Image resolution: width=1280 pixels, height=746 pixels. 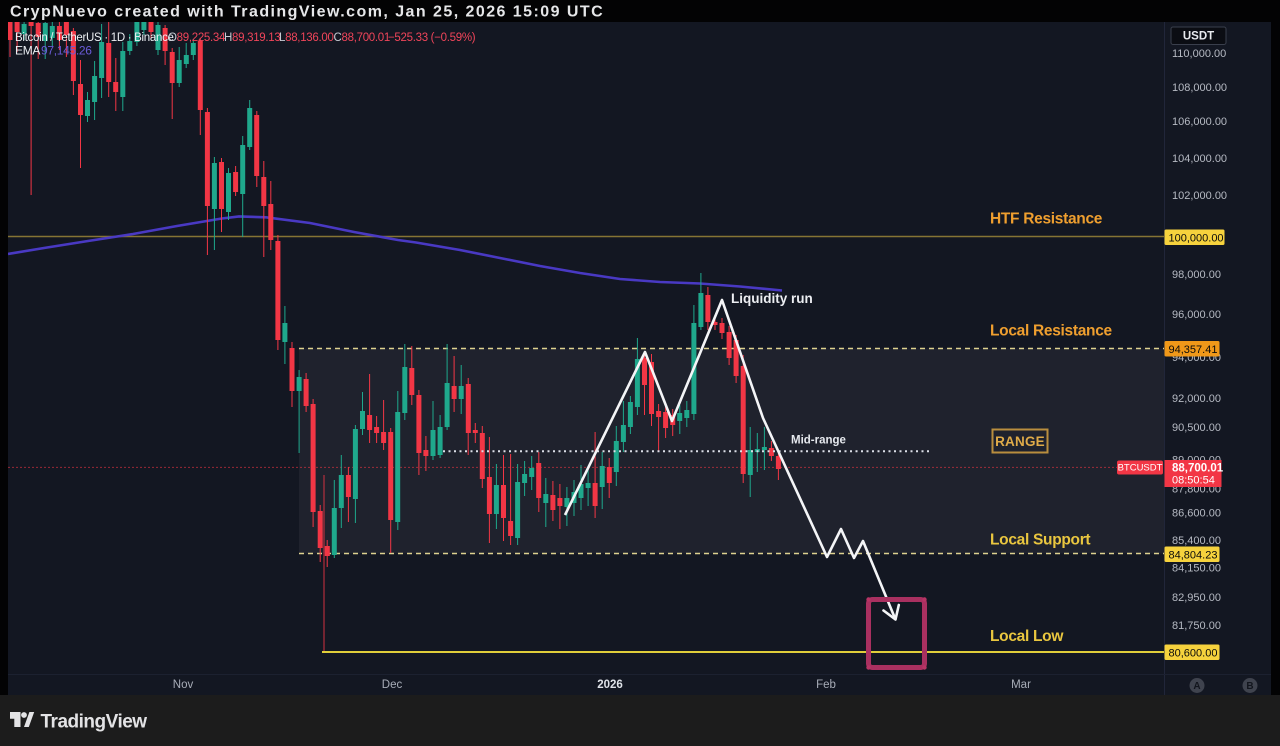 I want to click on svg-text: 81,750.00, so click(x=1196, y=626).